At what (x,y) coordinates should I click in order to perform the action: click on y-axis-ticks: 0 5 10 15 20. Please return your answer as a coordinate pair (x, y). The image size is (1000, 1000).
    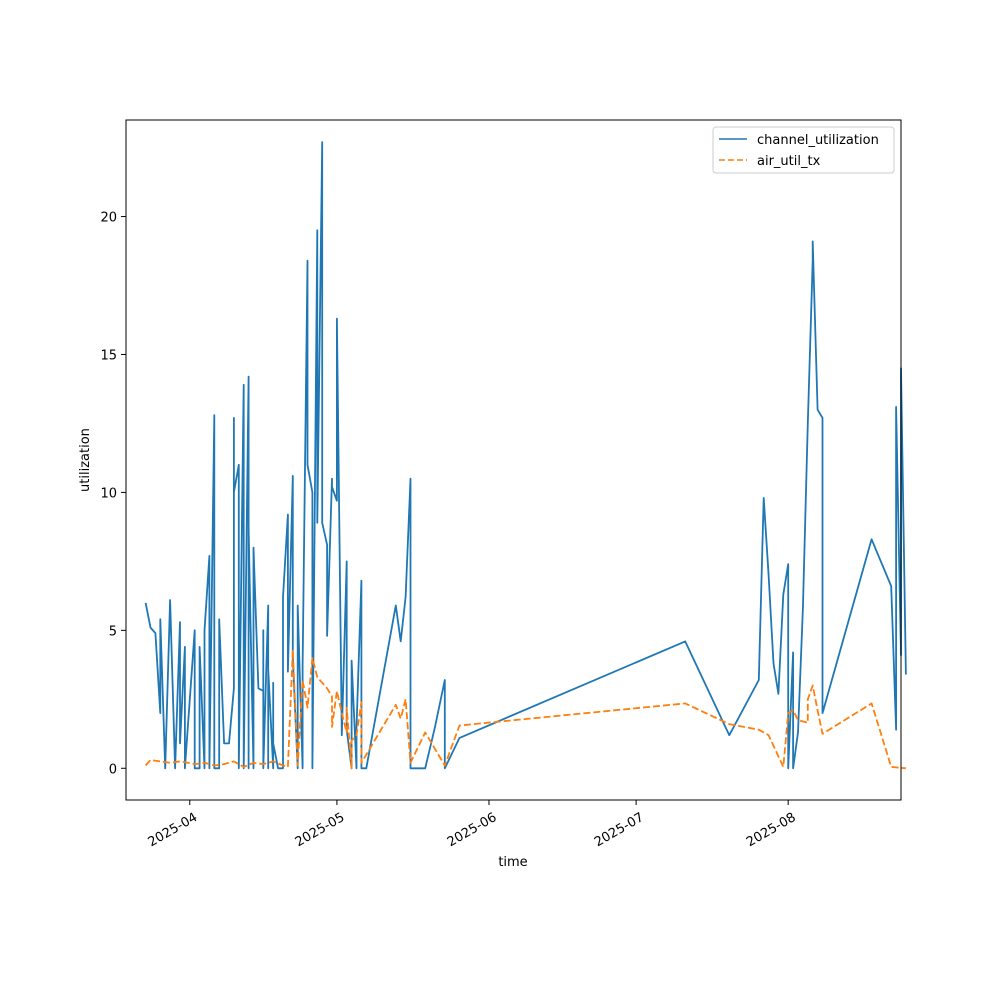
    Looking at the image, I should click on (113, 494).